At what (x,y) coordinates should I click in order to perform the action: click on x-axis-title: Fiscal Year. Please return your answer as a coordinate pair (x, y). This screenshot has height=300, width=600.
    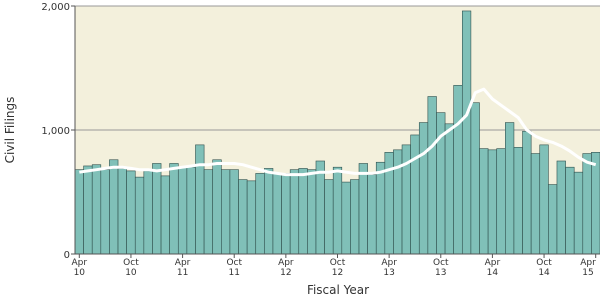
    Looking at the image, I should click on (338, 290).